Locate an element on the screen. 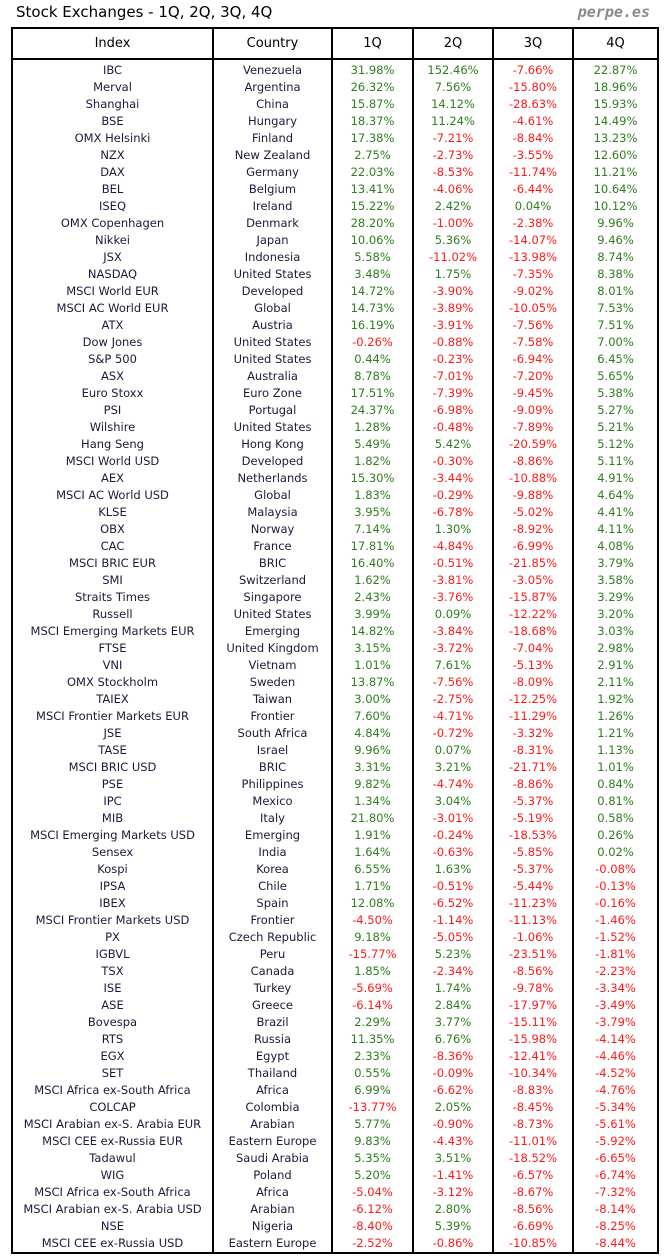 The height and width of the screenshot is (1260, 664). header-3q: 3Q is located at coordinates (533, 43).